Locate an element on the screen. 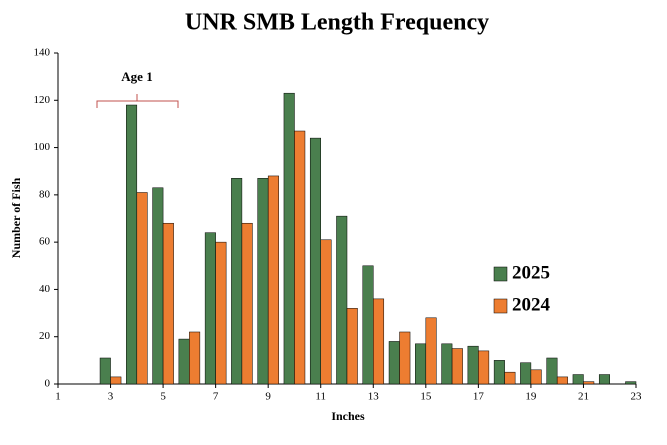  x-tick-label: 11 is located at coordinates (320, 397).